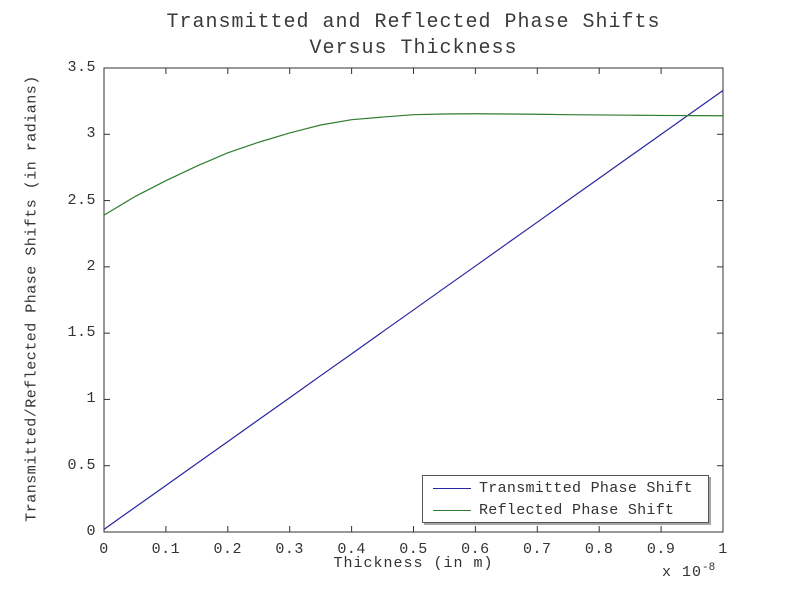 The width and height of the screenshot is (799, 600). I want to click on x-tick-label: 0.4, so click(351, 549).